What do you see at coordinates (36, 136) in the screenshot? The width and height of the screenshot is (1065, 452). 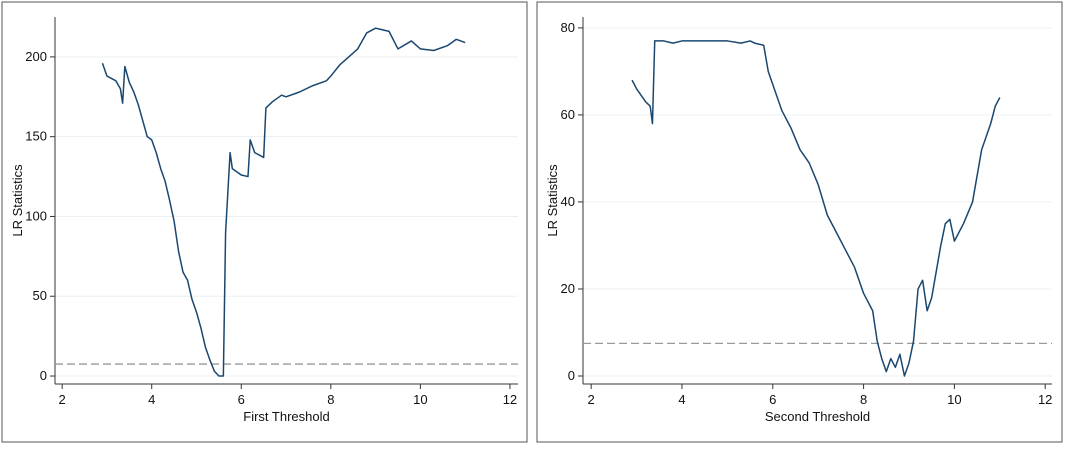 I see `y-tick-label: 150` at bounding box center [36, 136].